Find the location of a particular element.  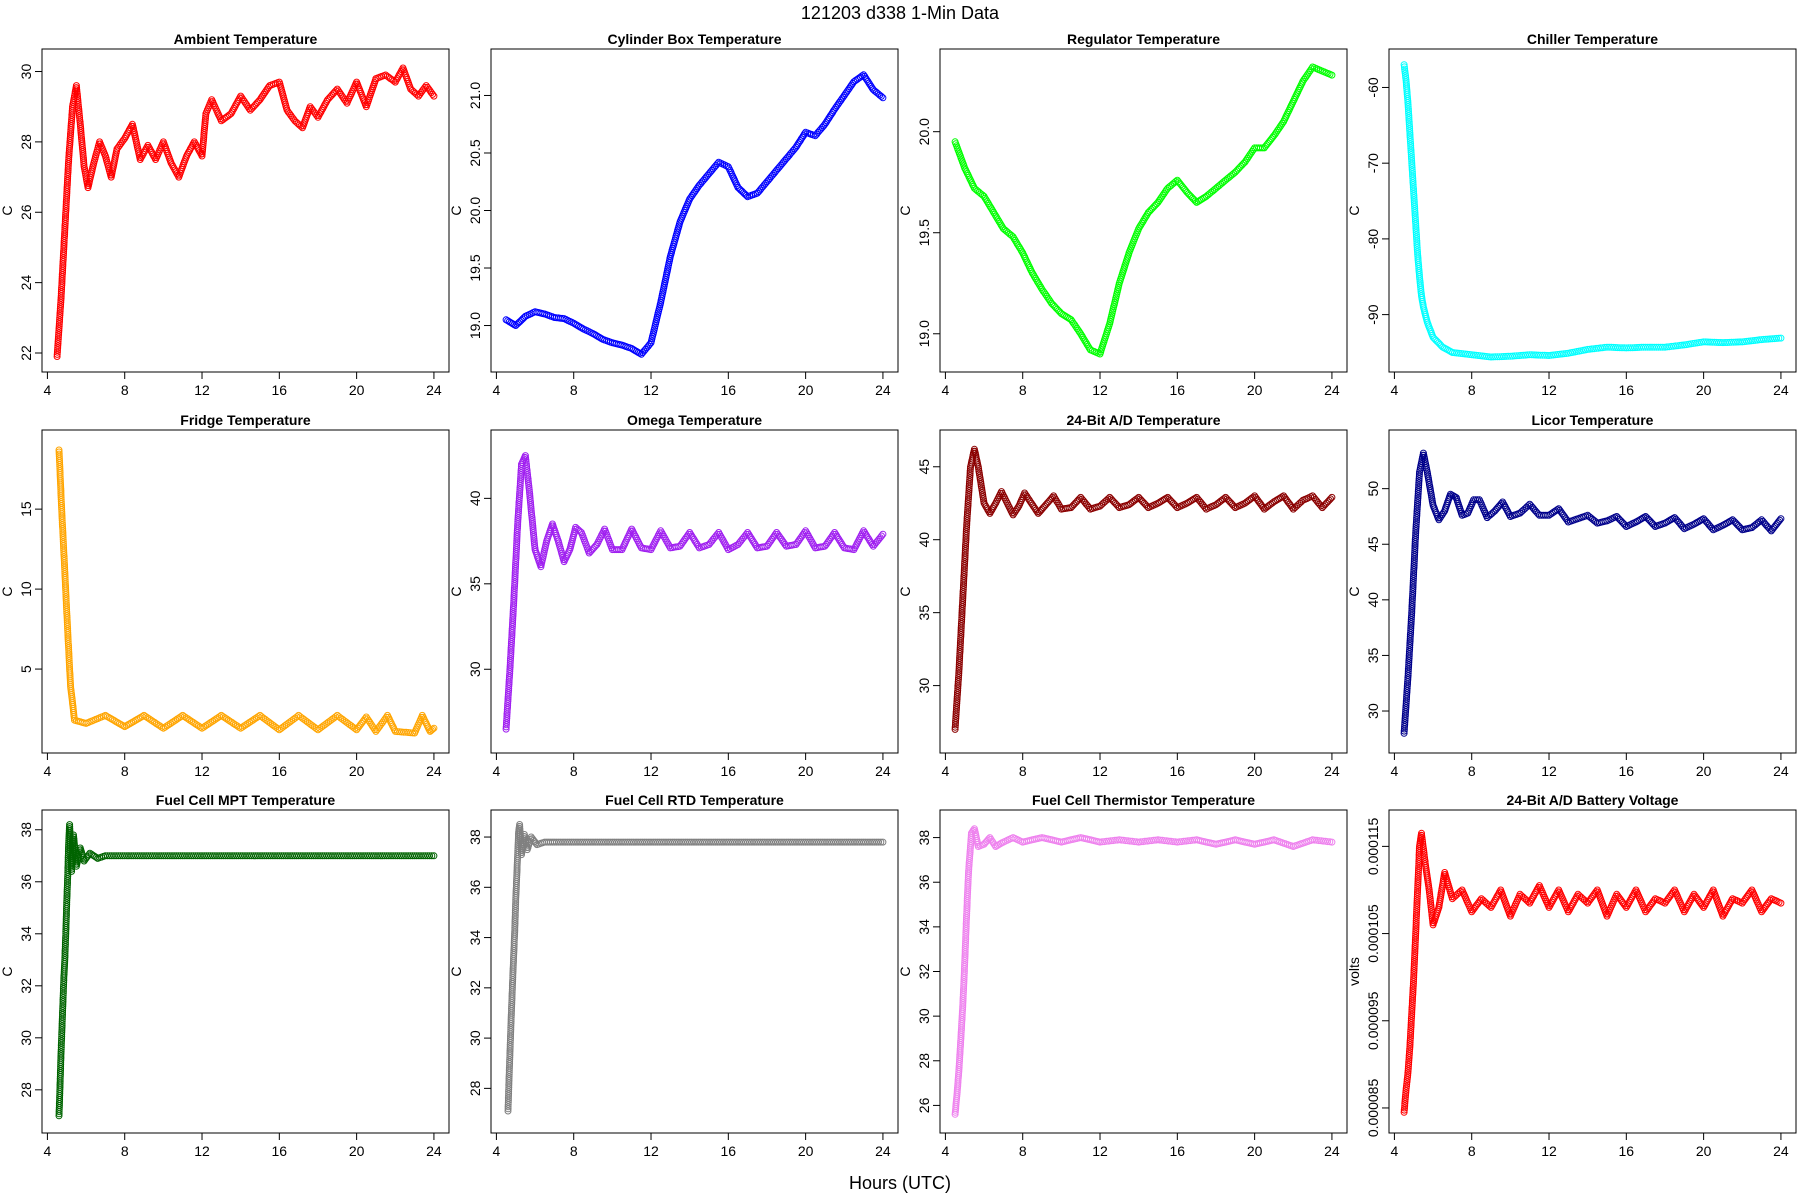

y-tick-label: 40 is located at coordinates (1373, 600).